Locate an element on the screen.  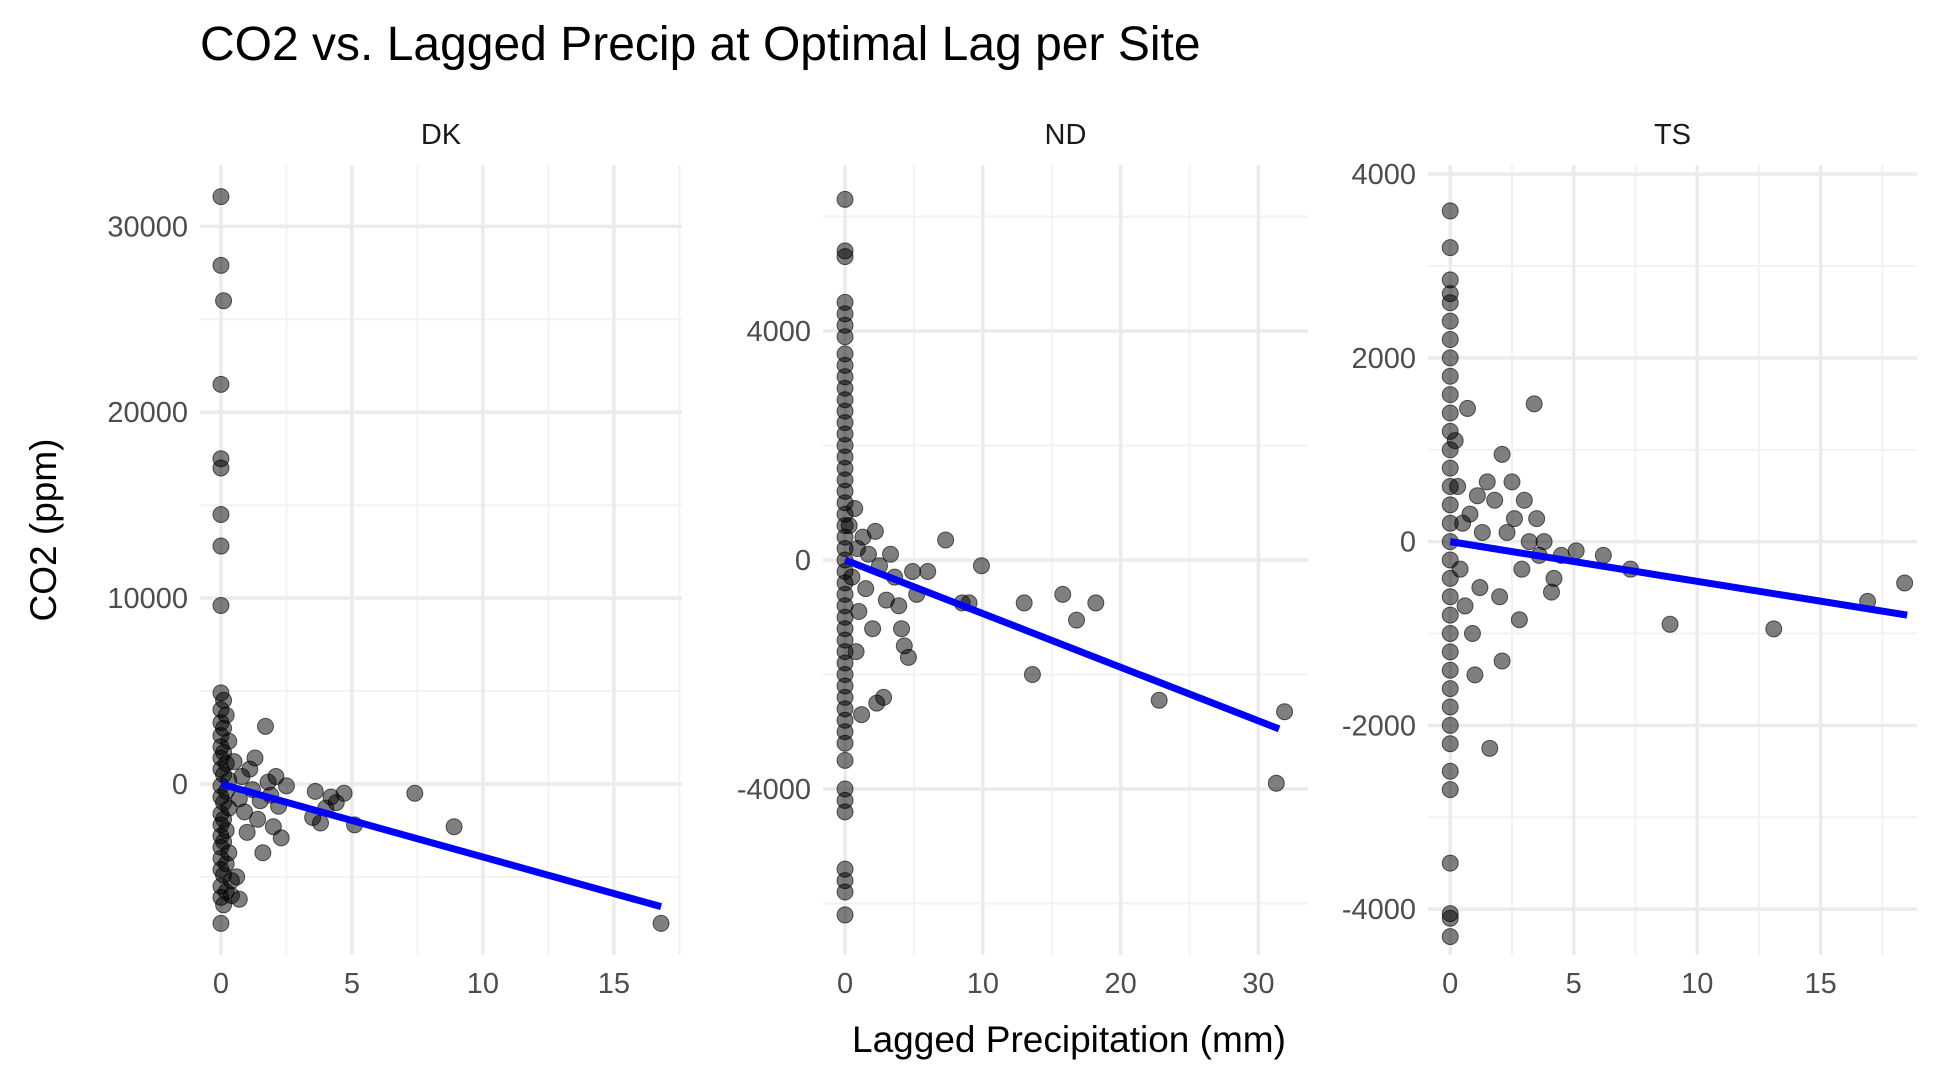
y-tick-label: 4000 is located at coordinates (1383, 175).